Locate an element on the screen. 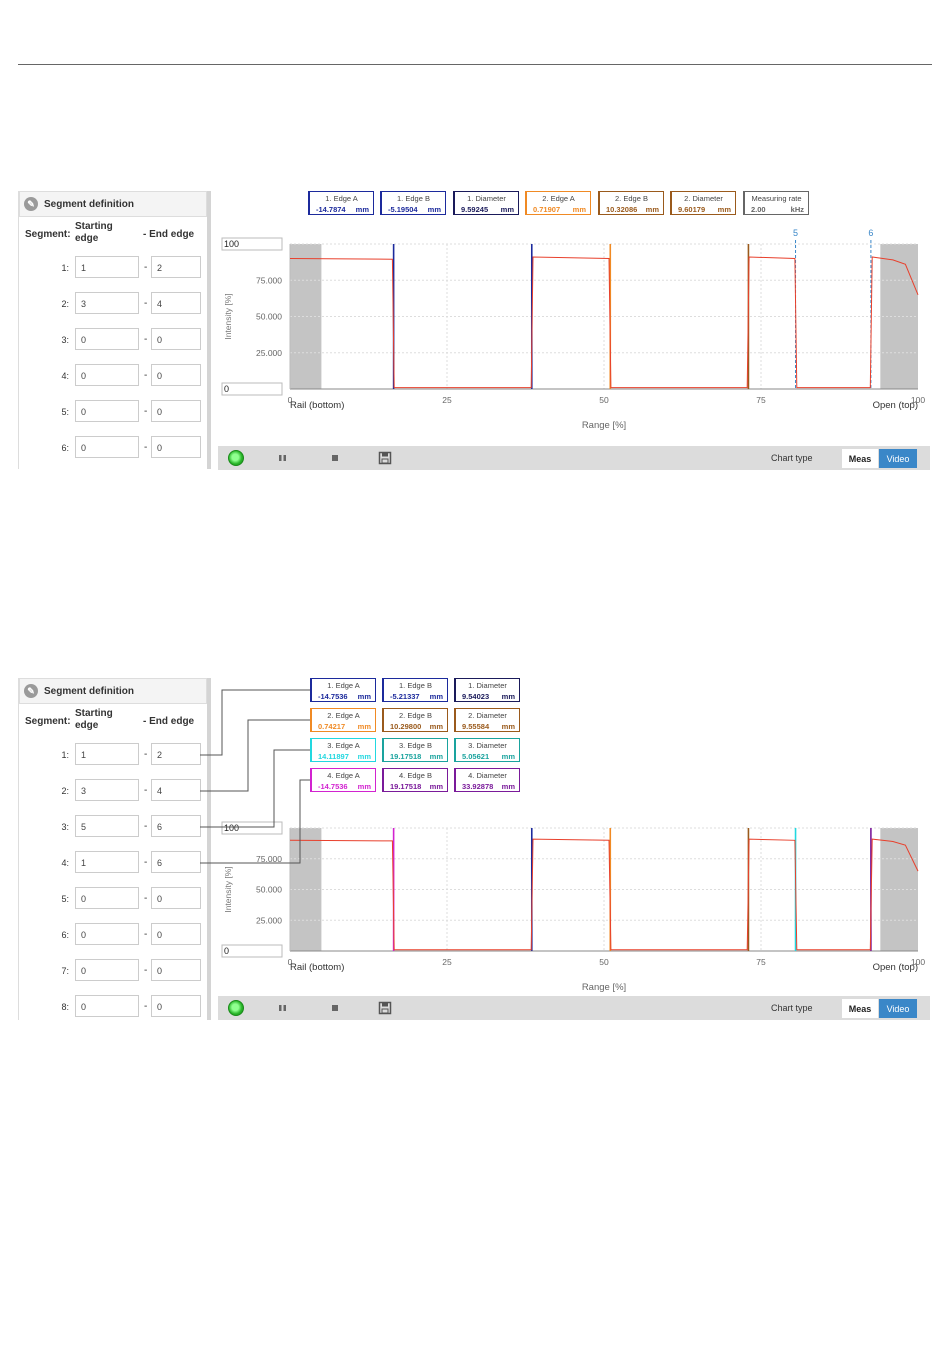 The image size is (950, 1369). measurement-box: 1. Diameter 9.59245 mm is located at coordinates (486, 203).